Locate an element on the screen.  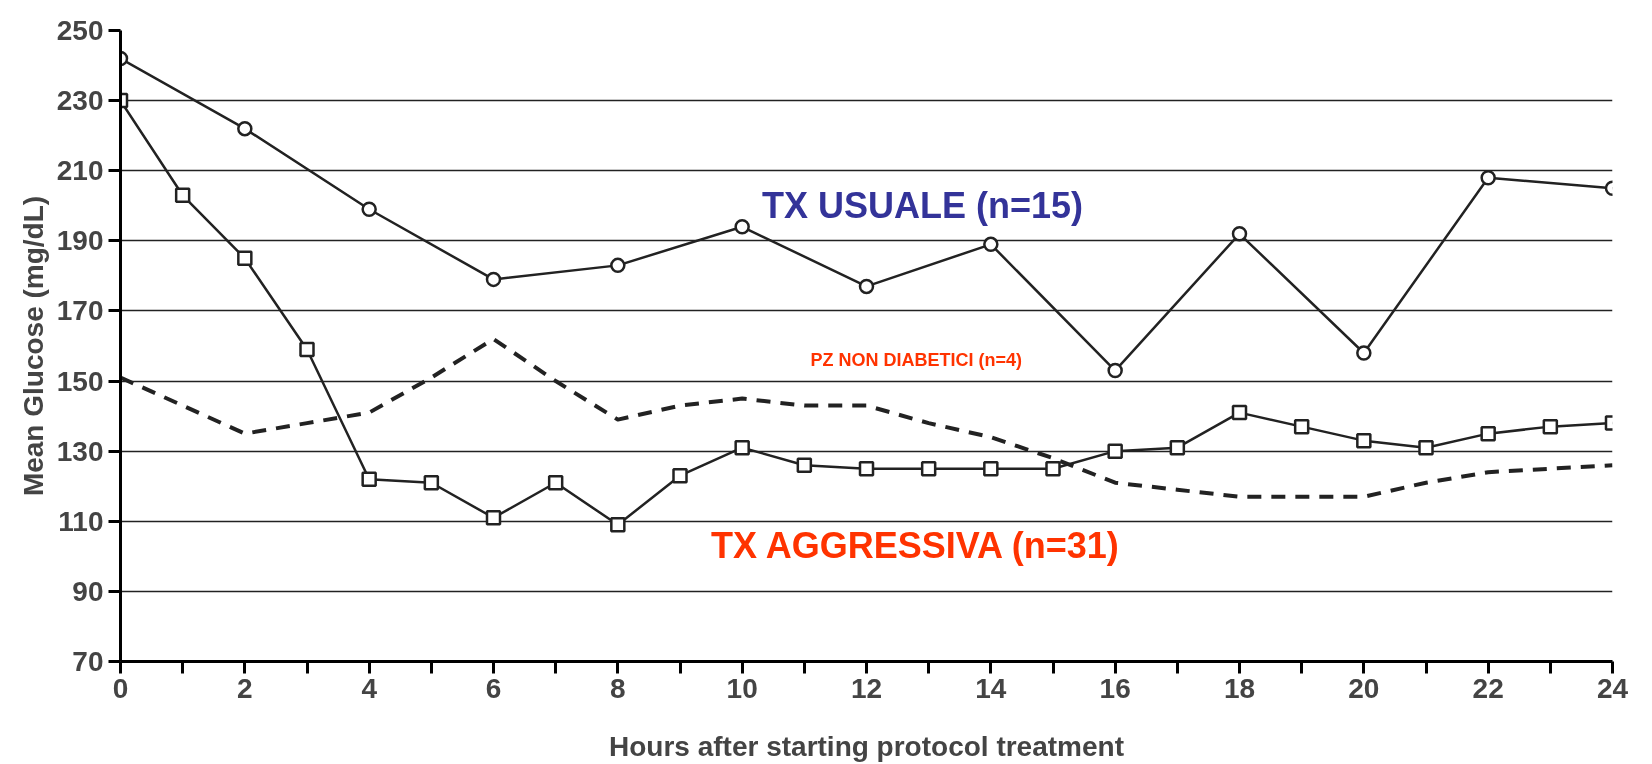
y-tick-label: 250 is located at coordinates (80, 30).